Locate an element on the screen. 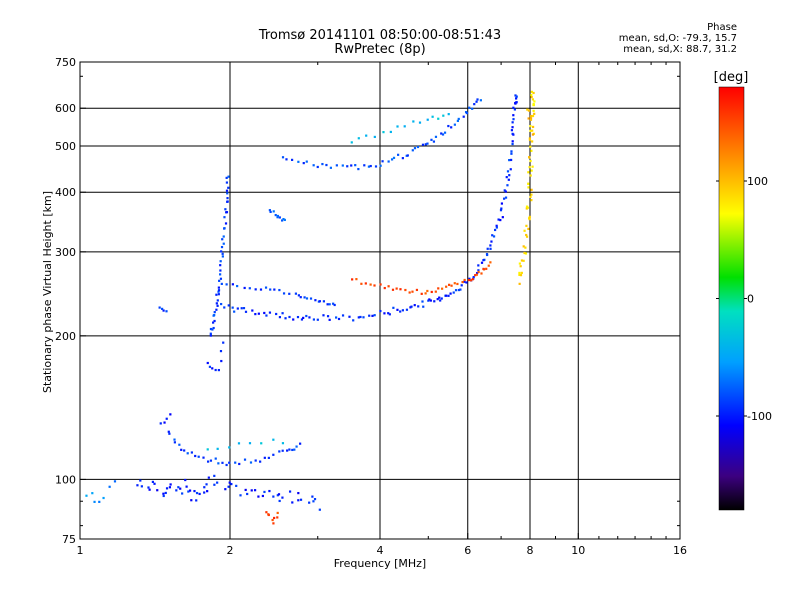 The width and height of the screenshot is (800, 600). x-tick-label: 6 is located at coordinates (467, 550).